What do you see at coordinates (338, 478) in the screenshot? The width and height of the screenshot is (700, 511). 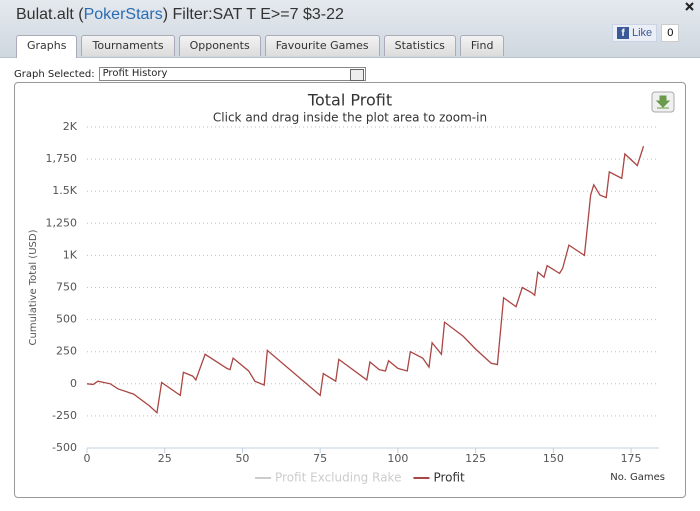 I see `legend-label: Profit Excluding Rake` at bounding box center [338, 478].